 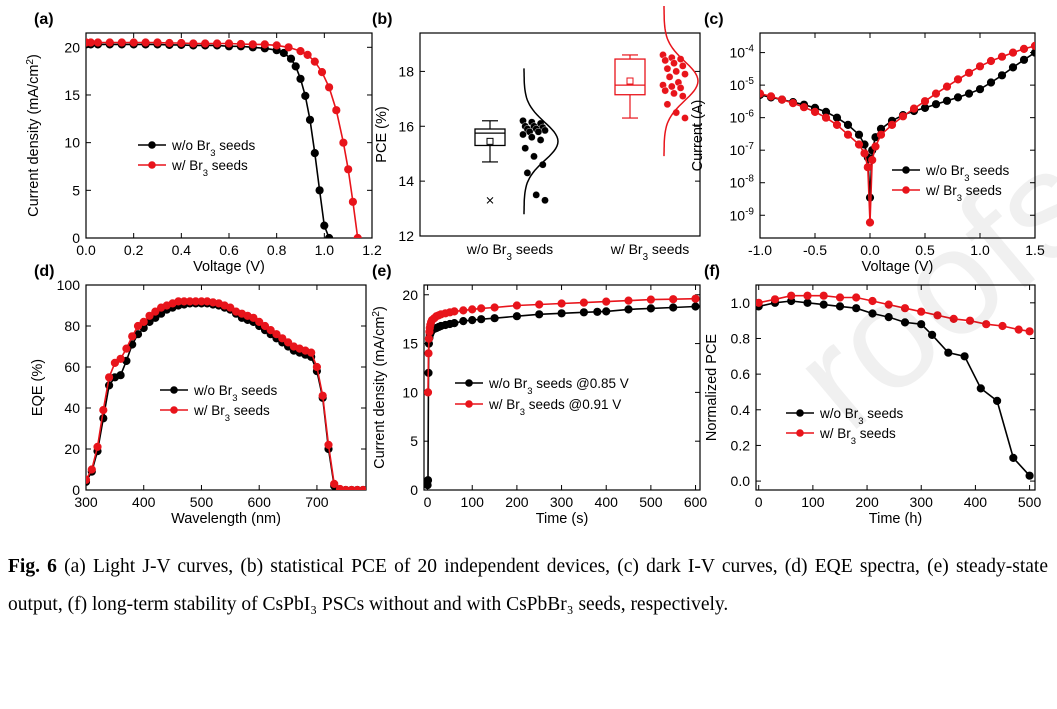 What do you see at coordinates (741, 410) in the screenshot?
I see `panel-f-ytick-label: 0.4` at bounding box center [741, 410].